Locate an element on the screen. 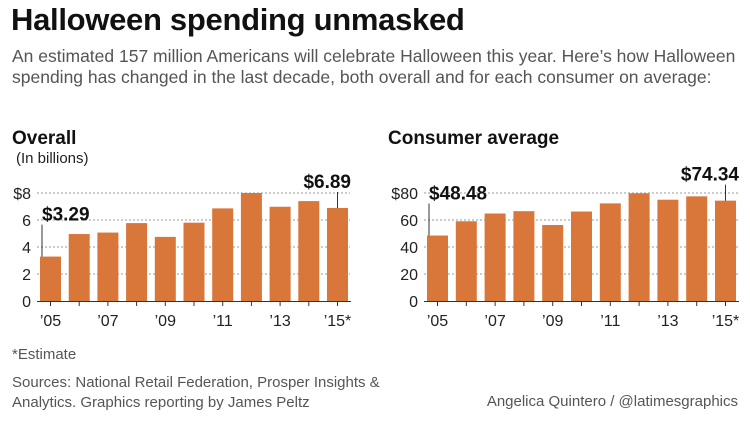 The width and height of the screenshot is (750, 422). overall-x-tick-label: ’09 is located at coordinates (165, 321).